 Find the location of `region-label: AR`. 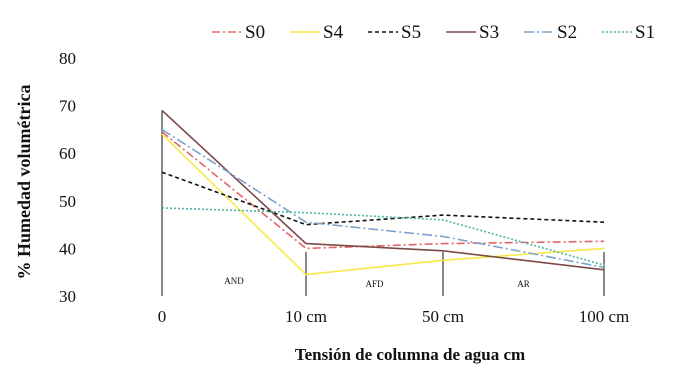

region-label: AR is located at coordinates (523, 284).